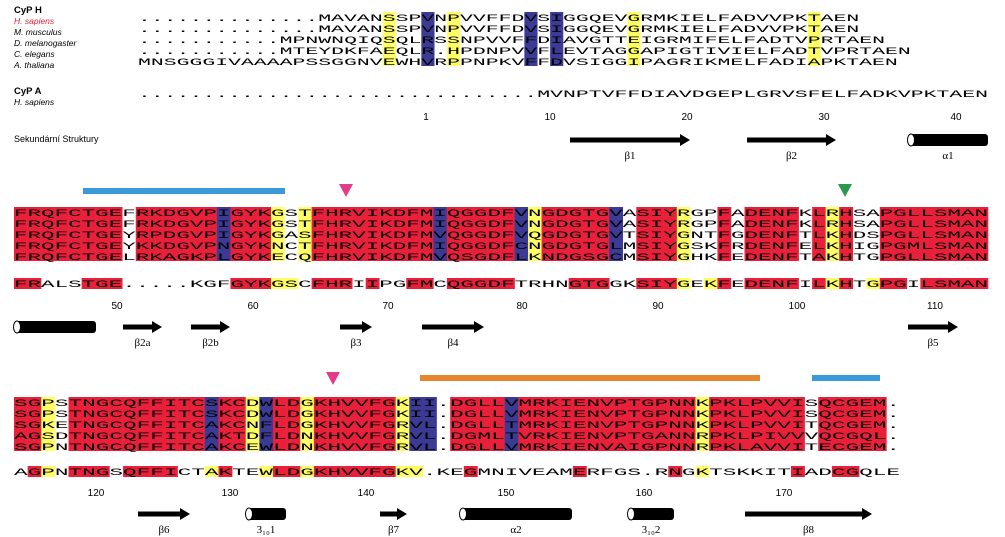  What do you see at coordinates (453, 343) in the screenshot?
I see `secondary-structure-label: β4` at bounding box center [453, 343].